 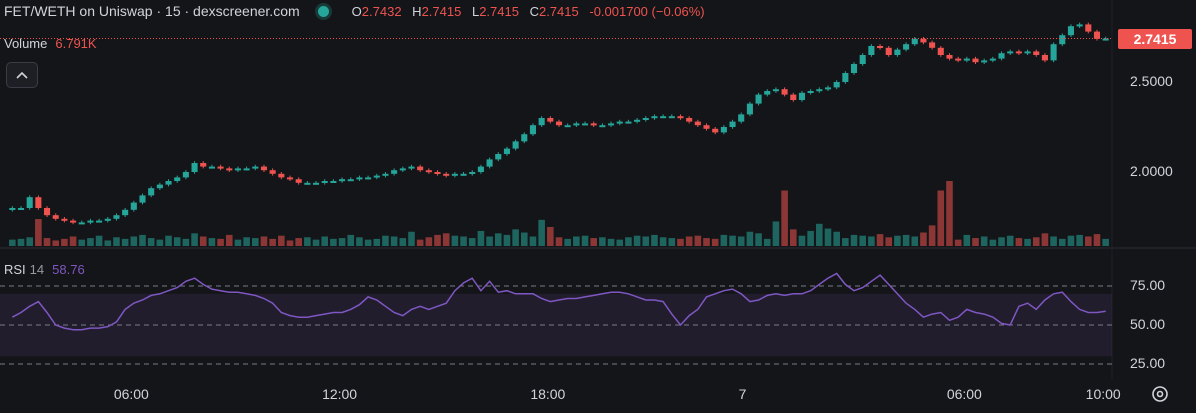 What do you see at coordinates (22, 75) in the screenshot?
I see `collapse-legend-button` at bounding box center [22, 75].